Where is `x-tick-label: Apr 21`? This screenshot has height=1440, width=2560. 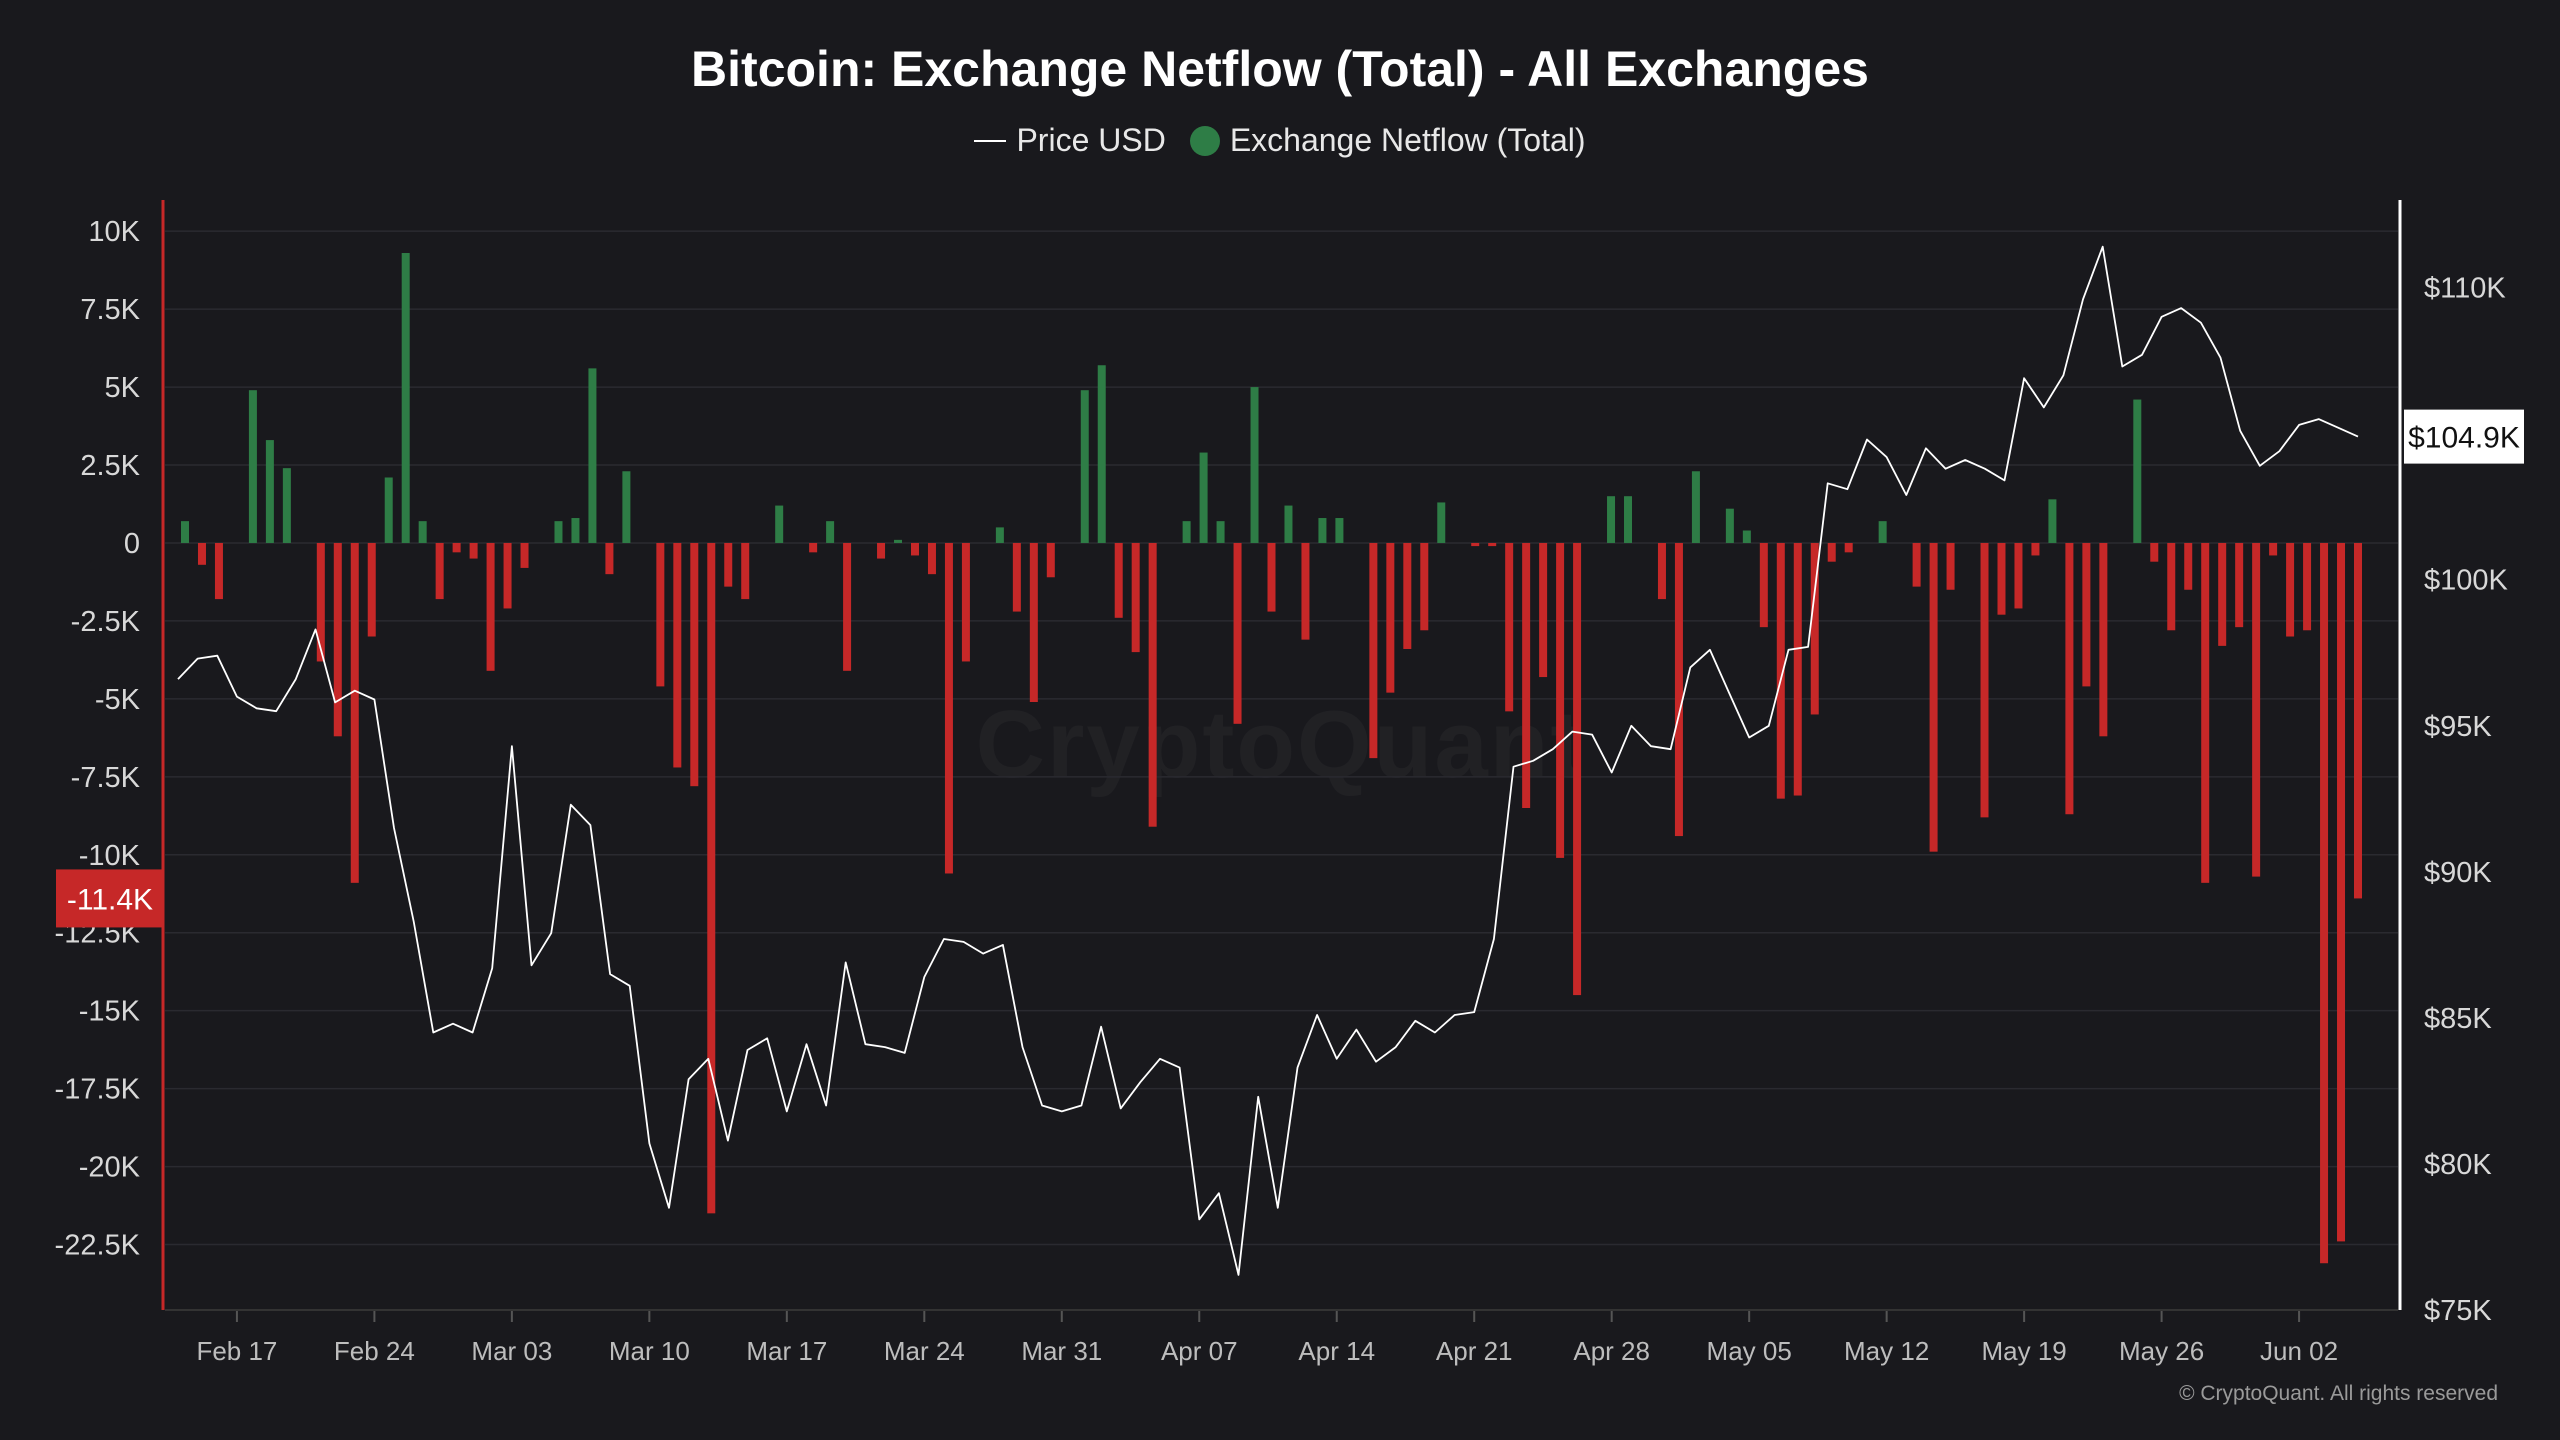 x-tick-label: Apr 21 is located at coordinates (1474, 1351).